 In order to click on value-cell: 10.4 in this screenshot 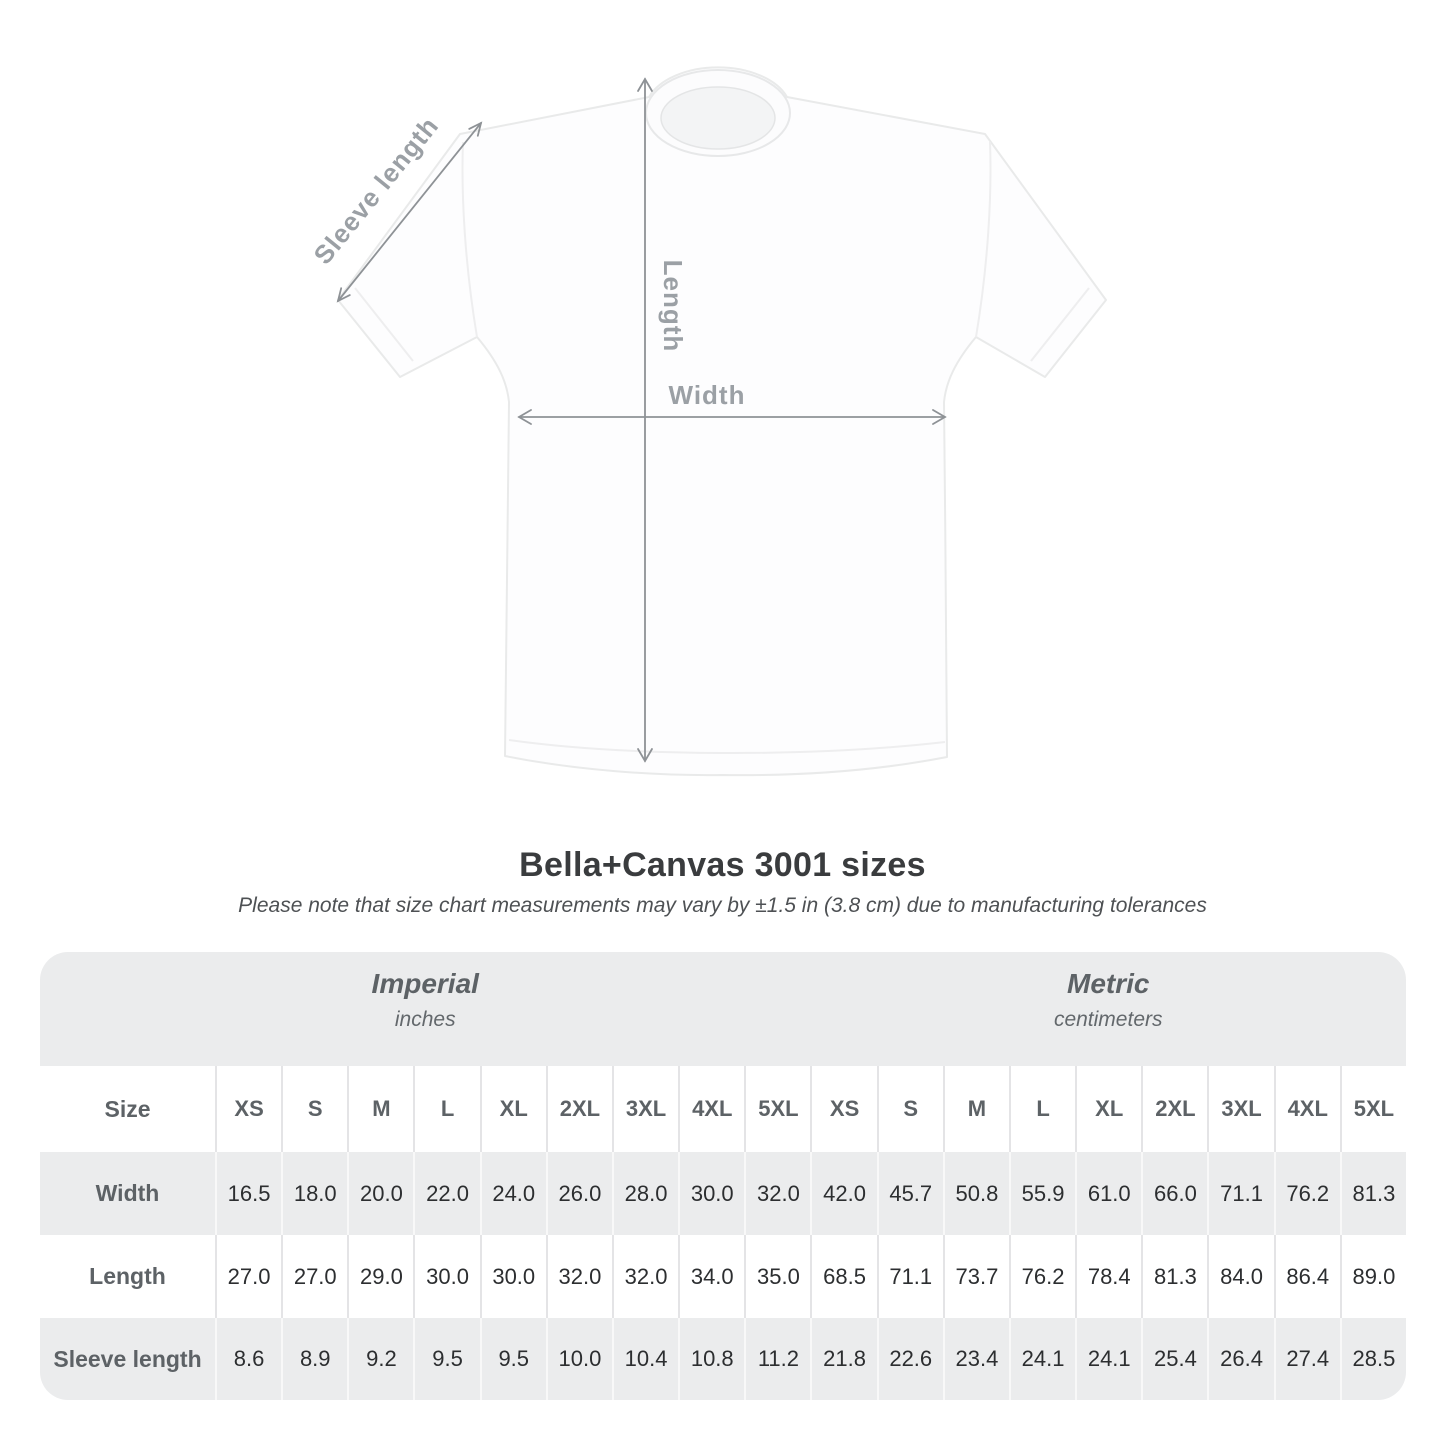, I will do `click(645, 1359)`.